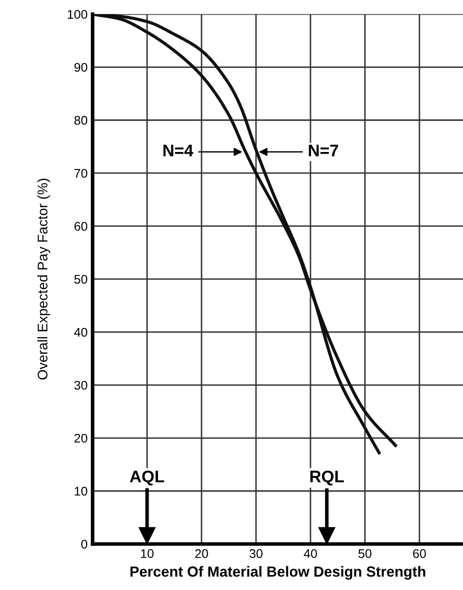 Image resolution: width=463 pixels, height=590 pixels. What do you see at coordinates (310, 553) in the screenshot?
I see `x-tick-label: 40` at bounding box center [310, 553].